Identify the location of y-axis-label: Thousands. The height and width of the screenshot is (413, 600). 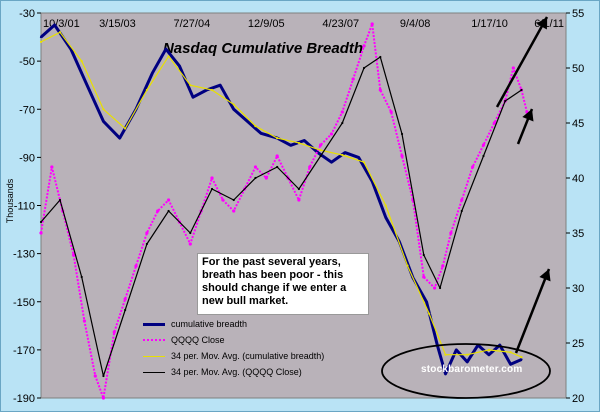
(10, 200).